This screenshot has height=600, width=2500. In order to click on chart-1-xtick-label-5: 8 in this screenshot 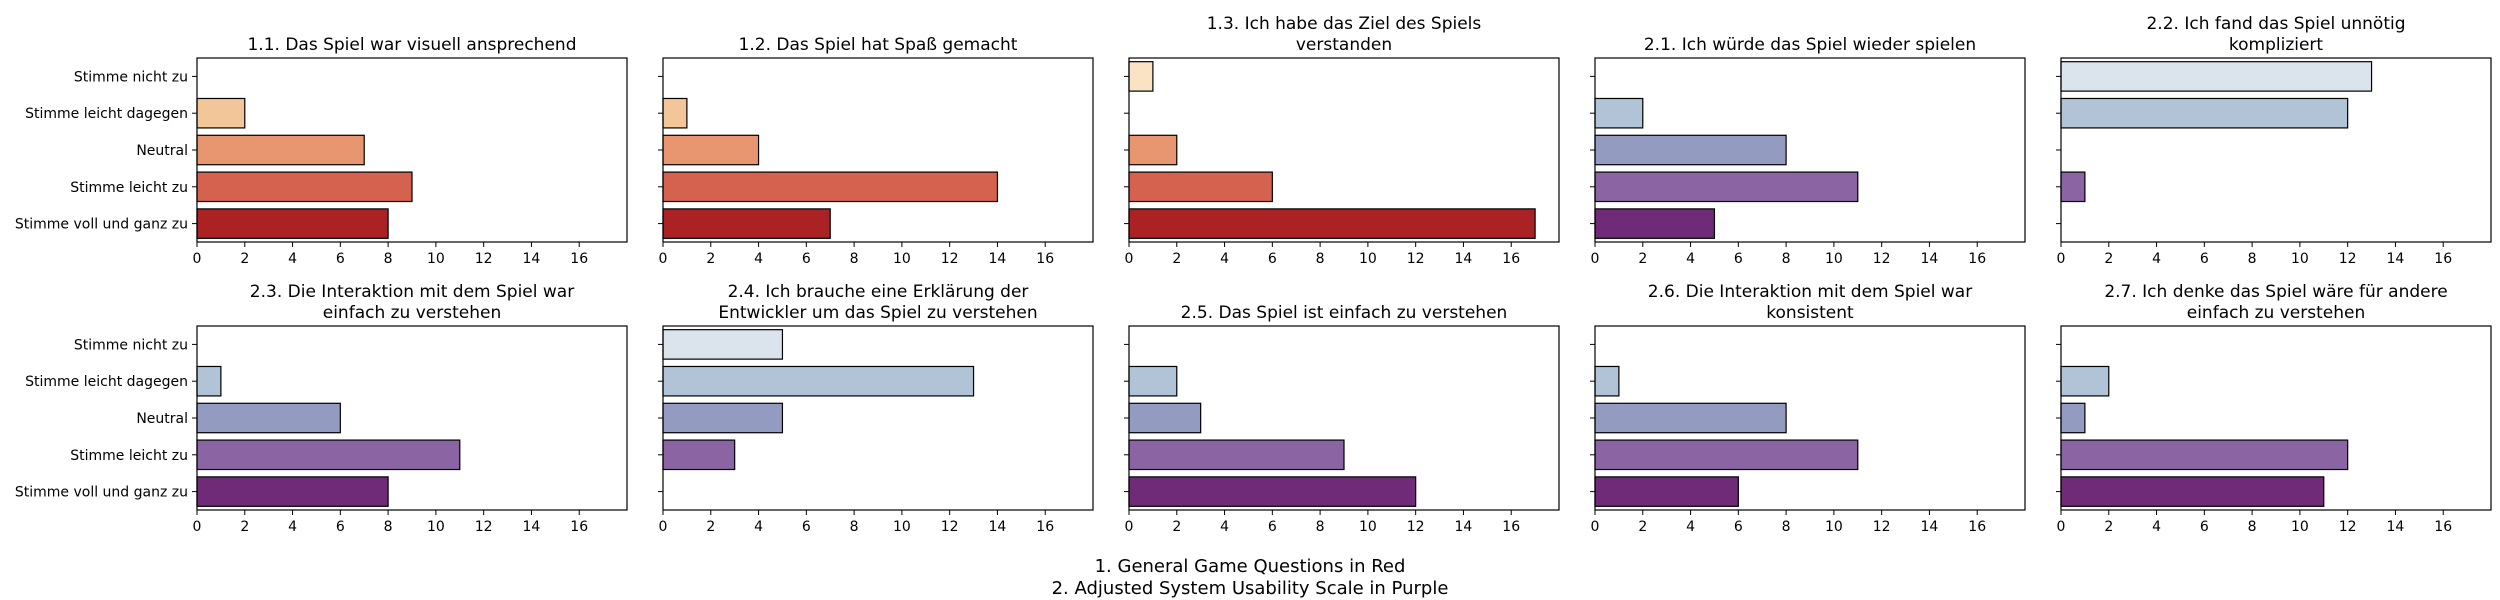, I will do `click(388, 259)`.